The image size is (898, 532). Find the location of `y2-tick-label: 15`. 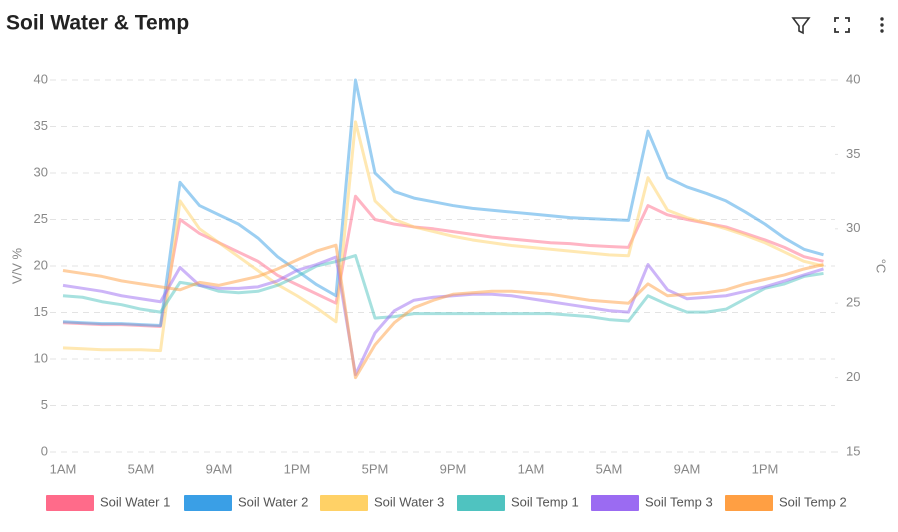

y2-tick-label: 15 is located at coordinates (853, 450).